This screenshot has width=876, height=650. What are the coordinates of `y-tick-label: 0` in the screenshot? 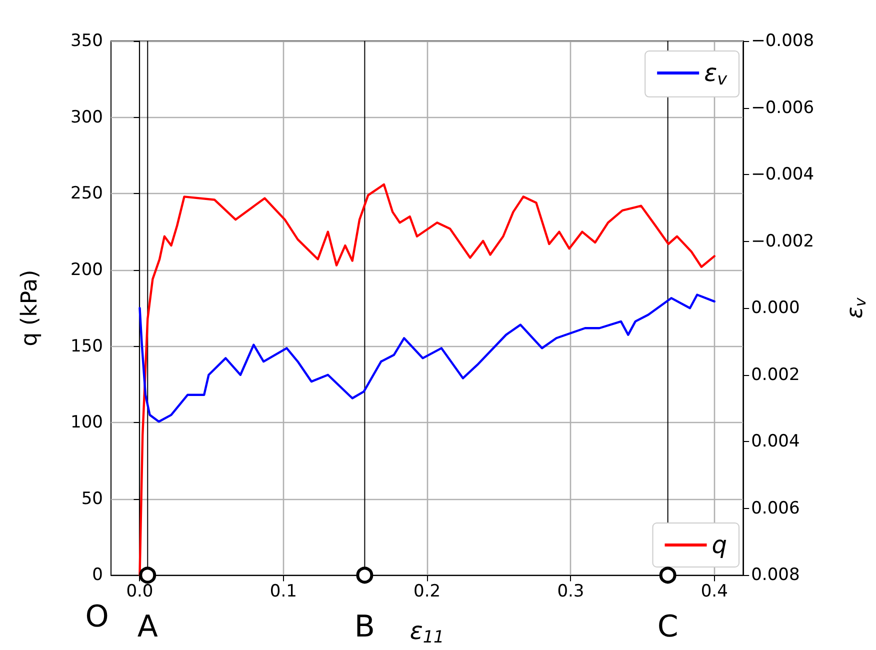 It's located at (97, 575).